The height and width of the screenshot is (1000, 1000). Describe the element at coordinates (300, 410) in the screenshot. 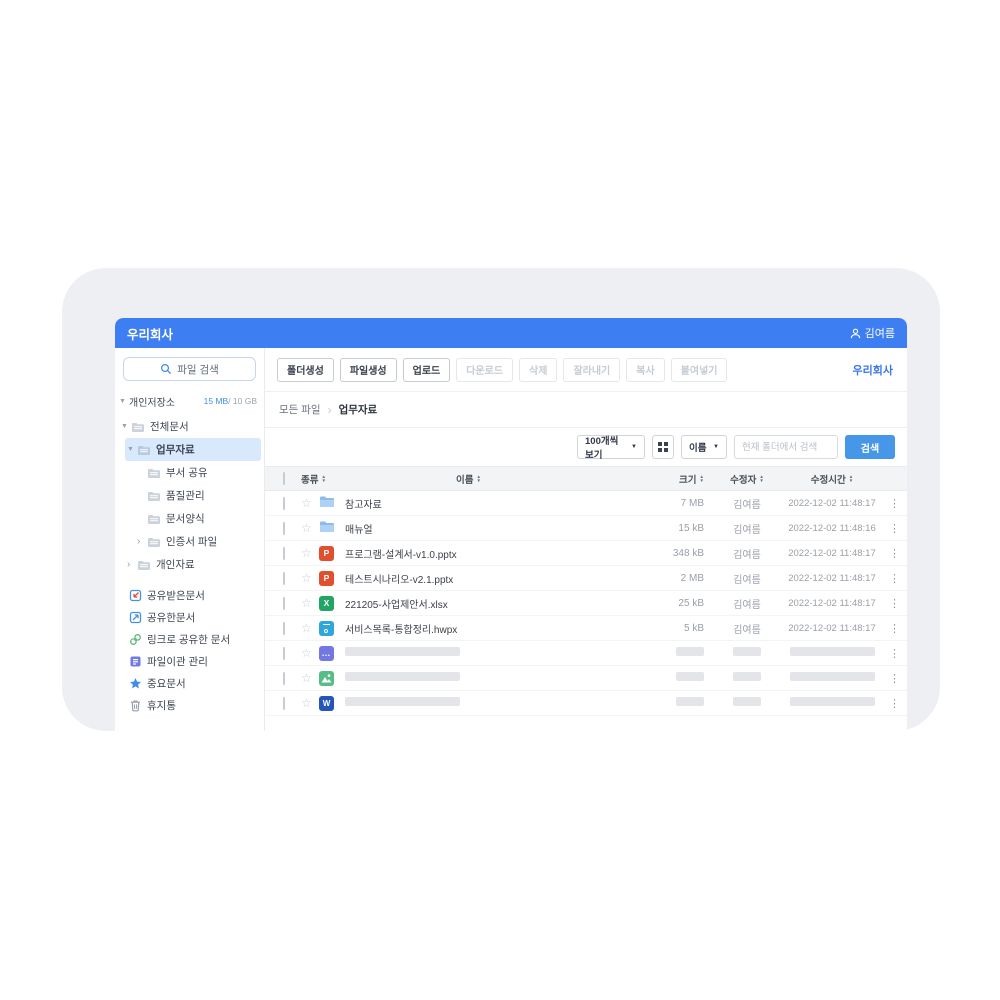

I see `breadcrumb-root: 모든 파일` at that location.